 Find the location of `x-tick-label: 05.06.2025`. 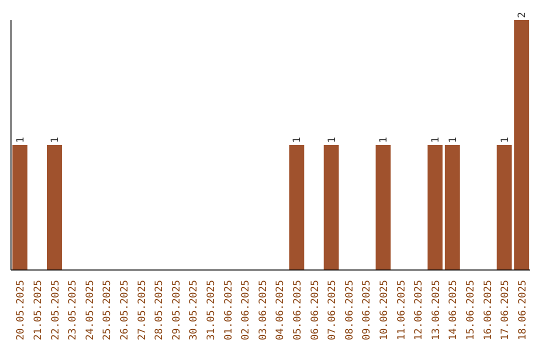

x-tick-label: 05.06.2025 is located at coordinates (298, 310).